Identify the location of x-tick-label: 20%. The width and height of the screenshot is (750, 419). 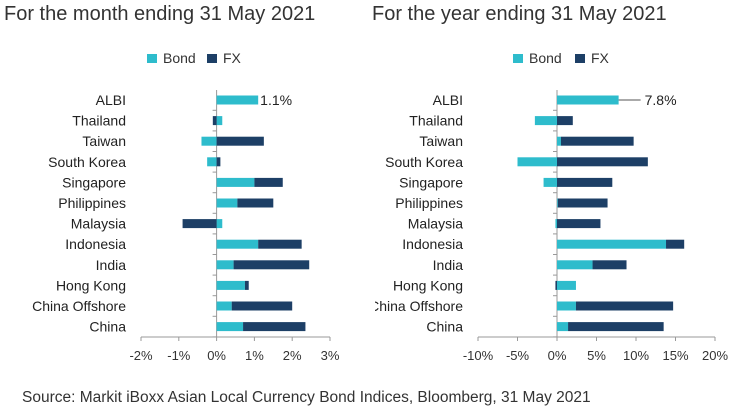
(715, 355).